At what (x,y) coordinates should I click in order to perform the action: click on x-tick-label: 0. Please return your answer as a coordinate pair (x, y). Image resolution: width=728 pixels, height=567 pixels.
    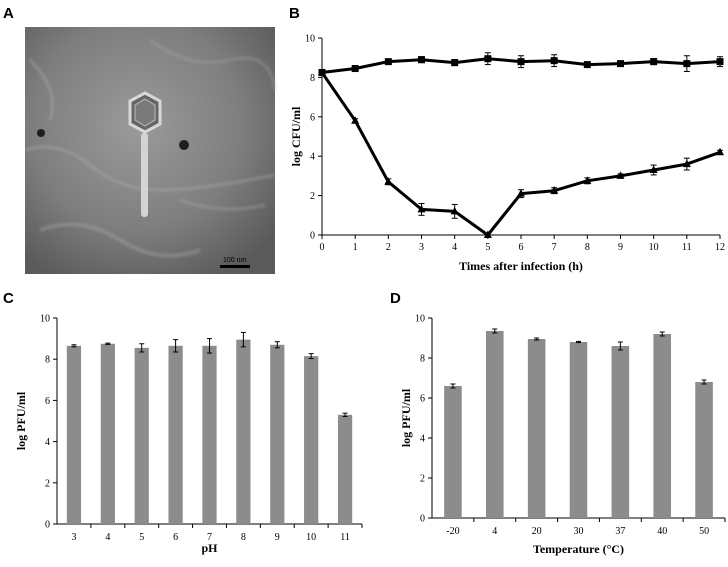
    Looking at the image, I should click on (322, 247).